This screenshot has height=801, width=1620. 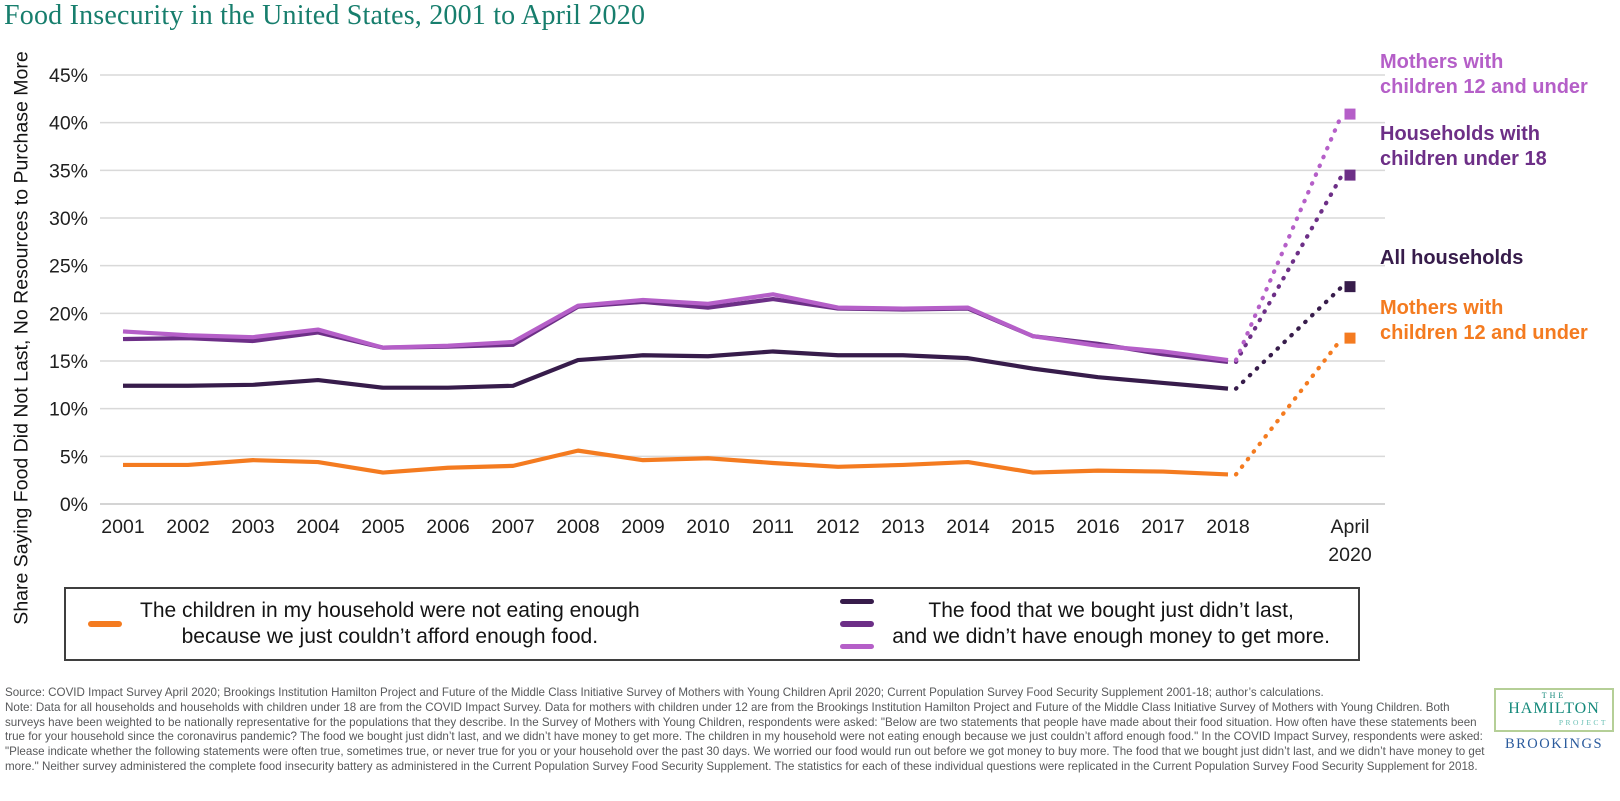 I want to click on series-dotted-projection-mothers-children-12-under-food-didnt-last, so click(x=1289, y=237).